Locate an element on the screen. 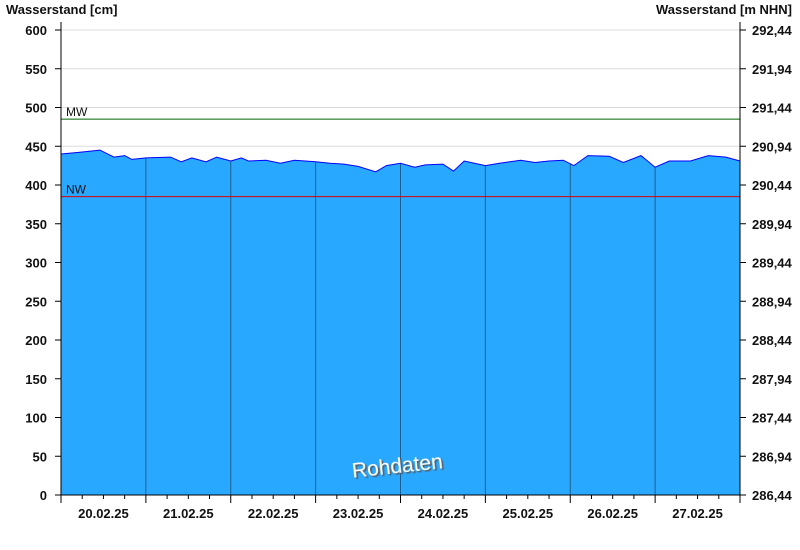 Image resolution: width=800 pixels, height=550 pixels. x-tick-label: 25.02.25 is located at coordinates (528, 513).